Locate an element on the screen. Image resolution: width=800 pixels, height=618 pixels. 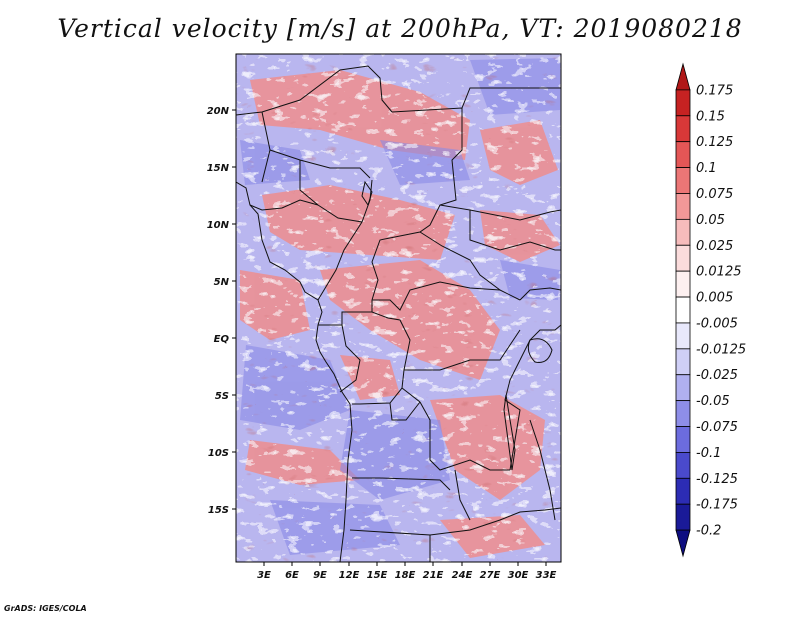
lon-label: 15E is located at coordinates (377, 575).